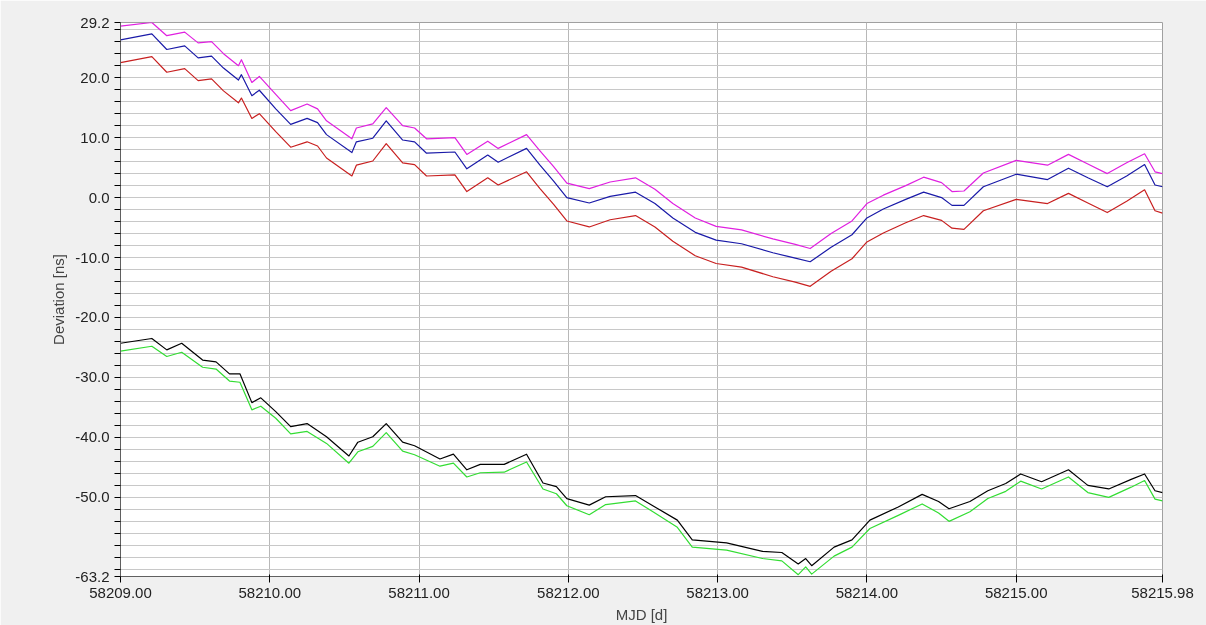  I want to click on y-tick-label: 20.0, so click(95, 77).